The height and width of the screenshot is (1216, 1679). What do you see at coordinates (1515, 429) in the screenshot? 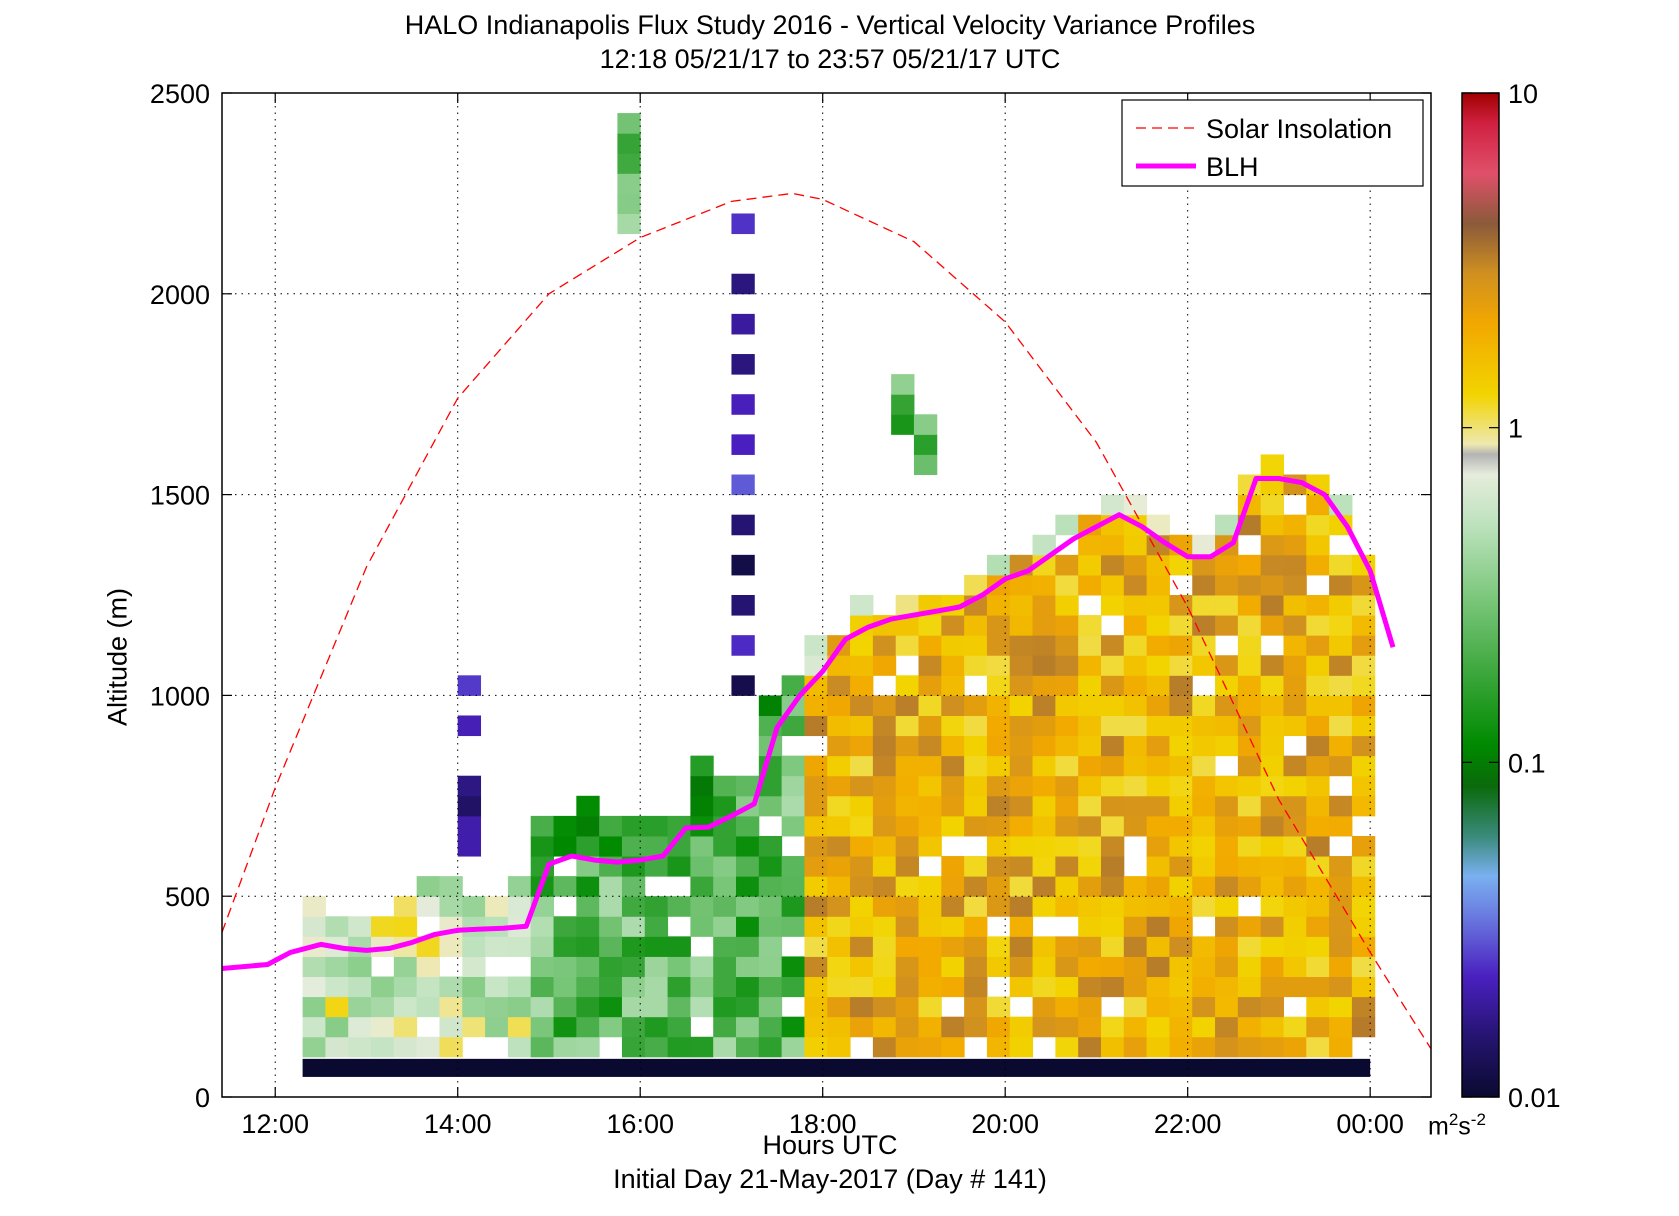
I see `colorbar-tick-label: 1` at bounding box center [1515, 429].